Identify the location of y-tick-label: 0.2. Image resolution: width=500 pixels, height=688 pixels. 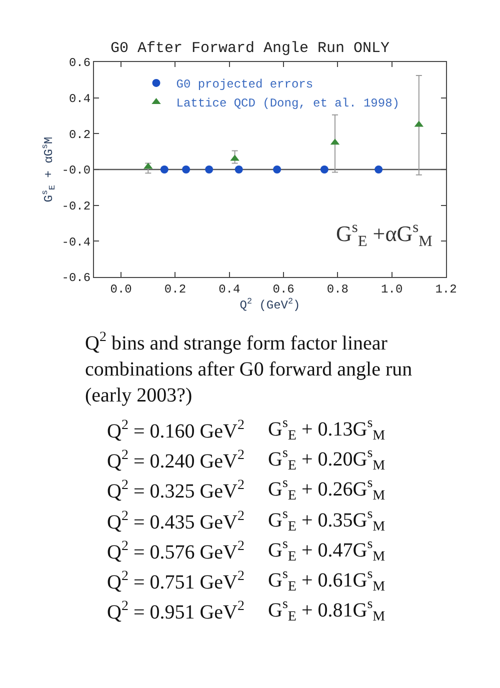
(79, 135).